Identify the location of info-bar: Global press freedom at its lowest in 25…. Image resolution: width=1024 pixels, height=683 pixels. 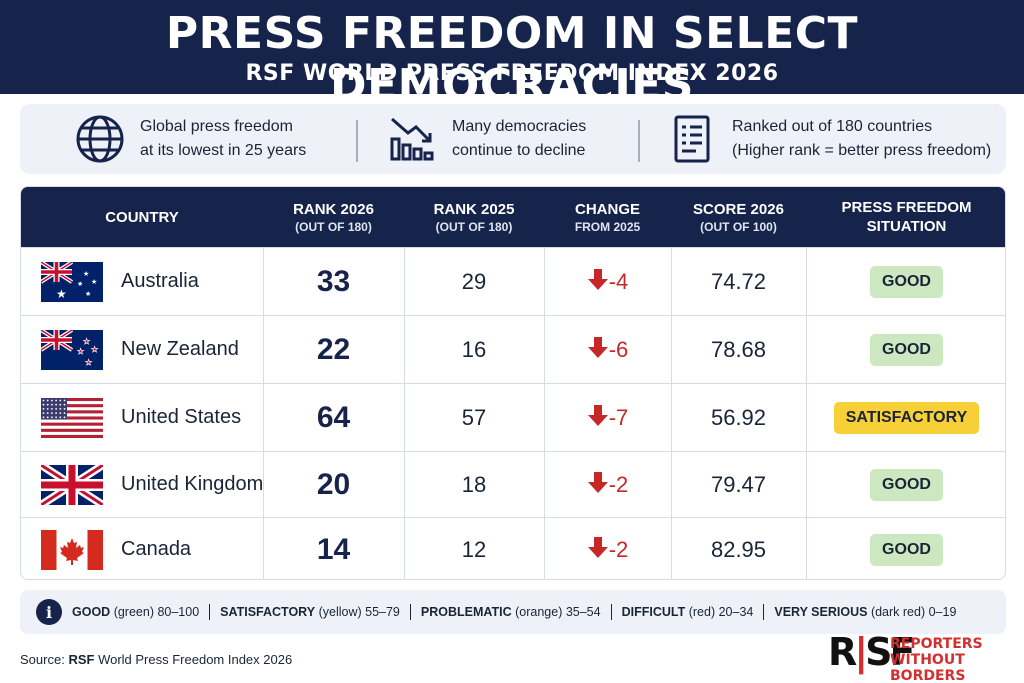
(513, 139).